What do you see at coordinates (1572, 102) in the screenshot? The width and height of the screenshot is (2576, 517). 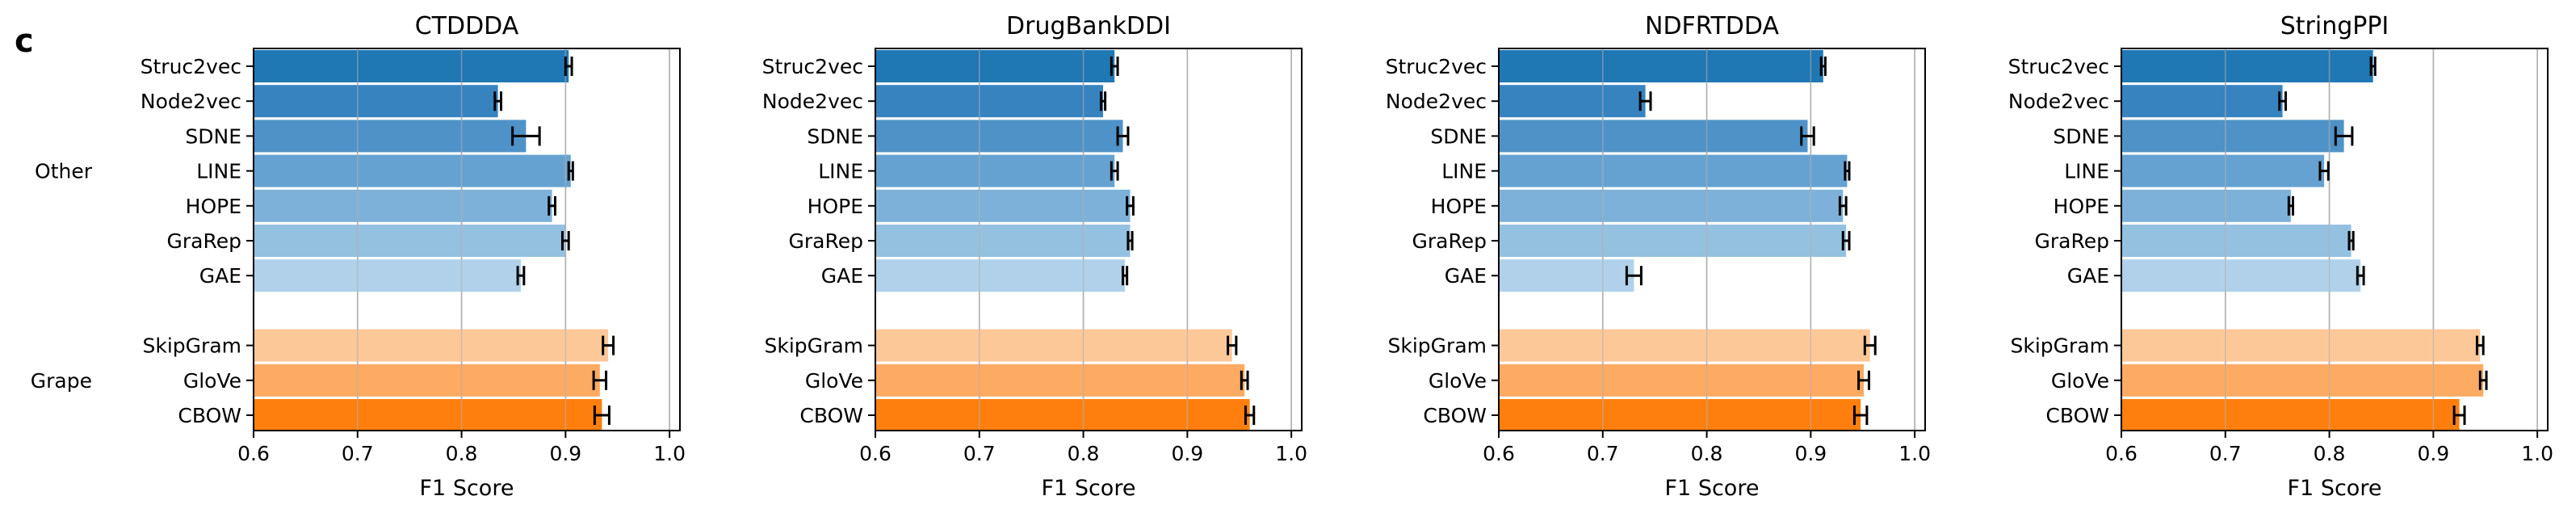 I see `bar-node2vec` at bounding box center [1572, 102].